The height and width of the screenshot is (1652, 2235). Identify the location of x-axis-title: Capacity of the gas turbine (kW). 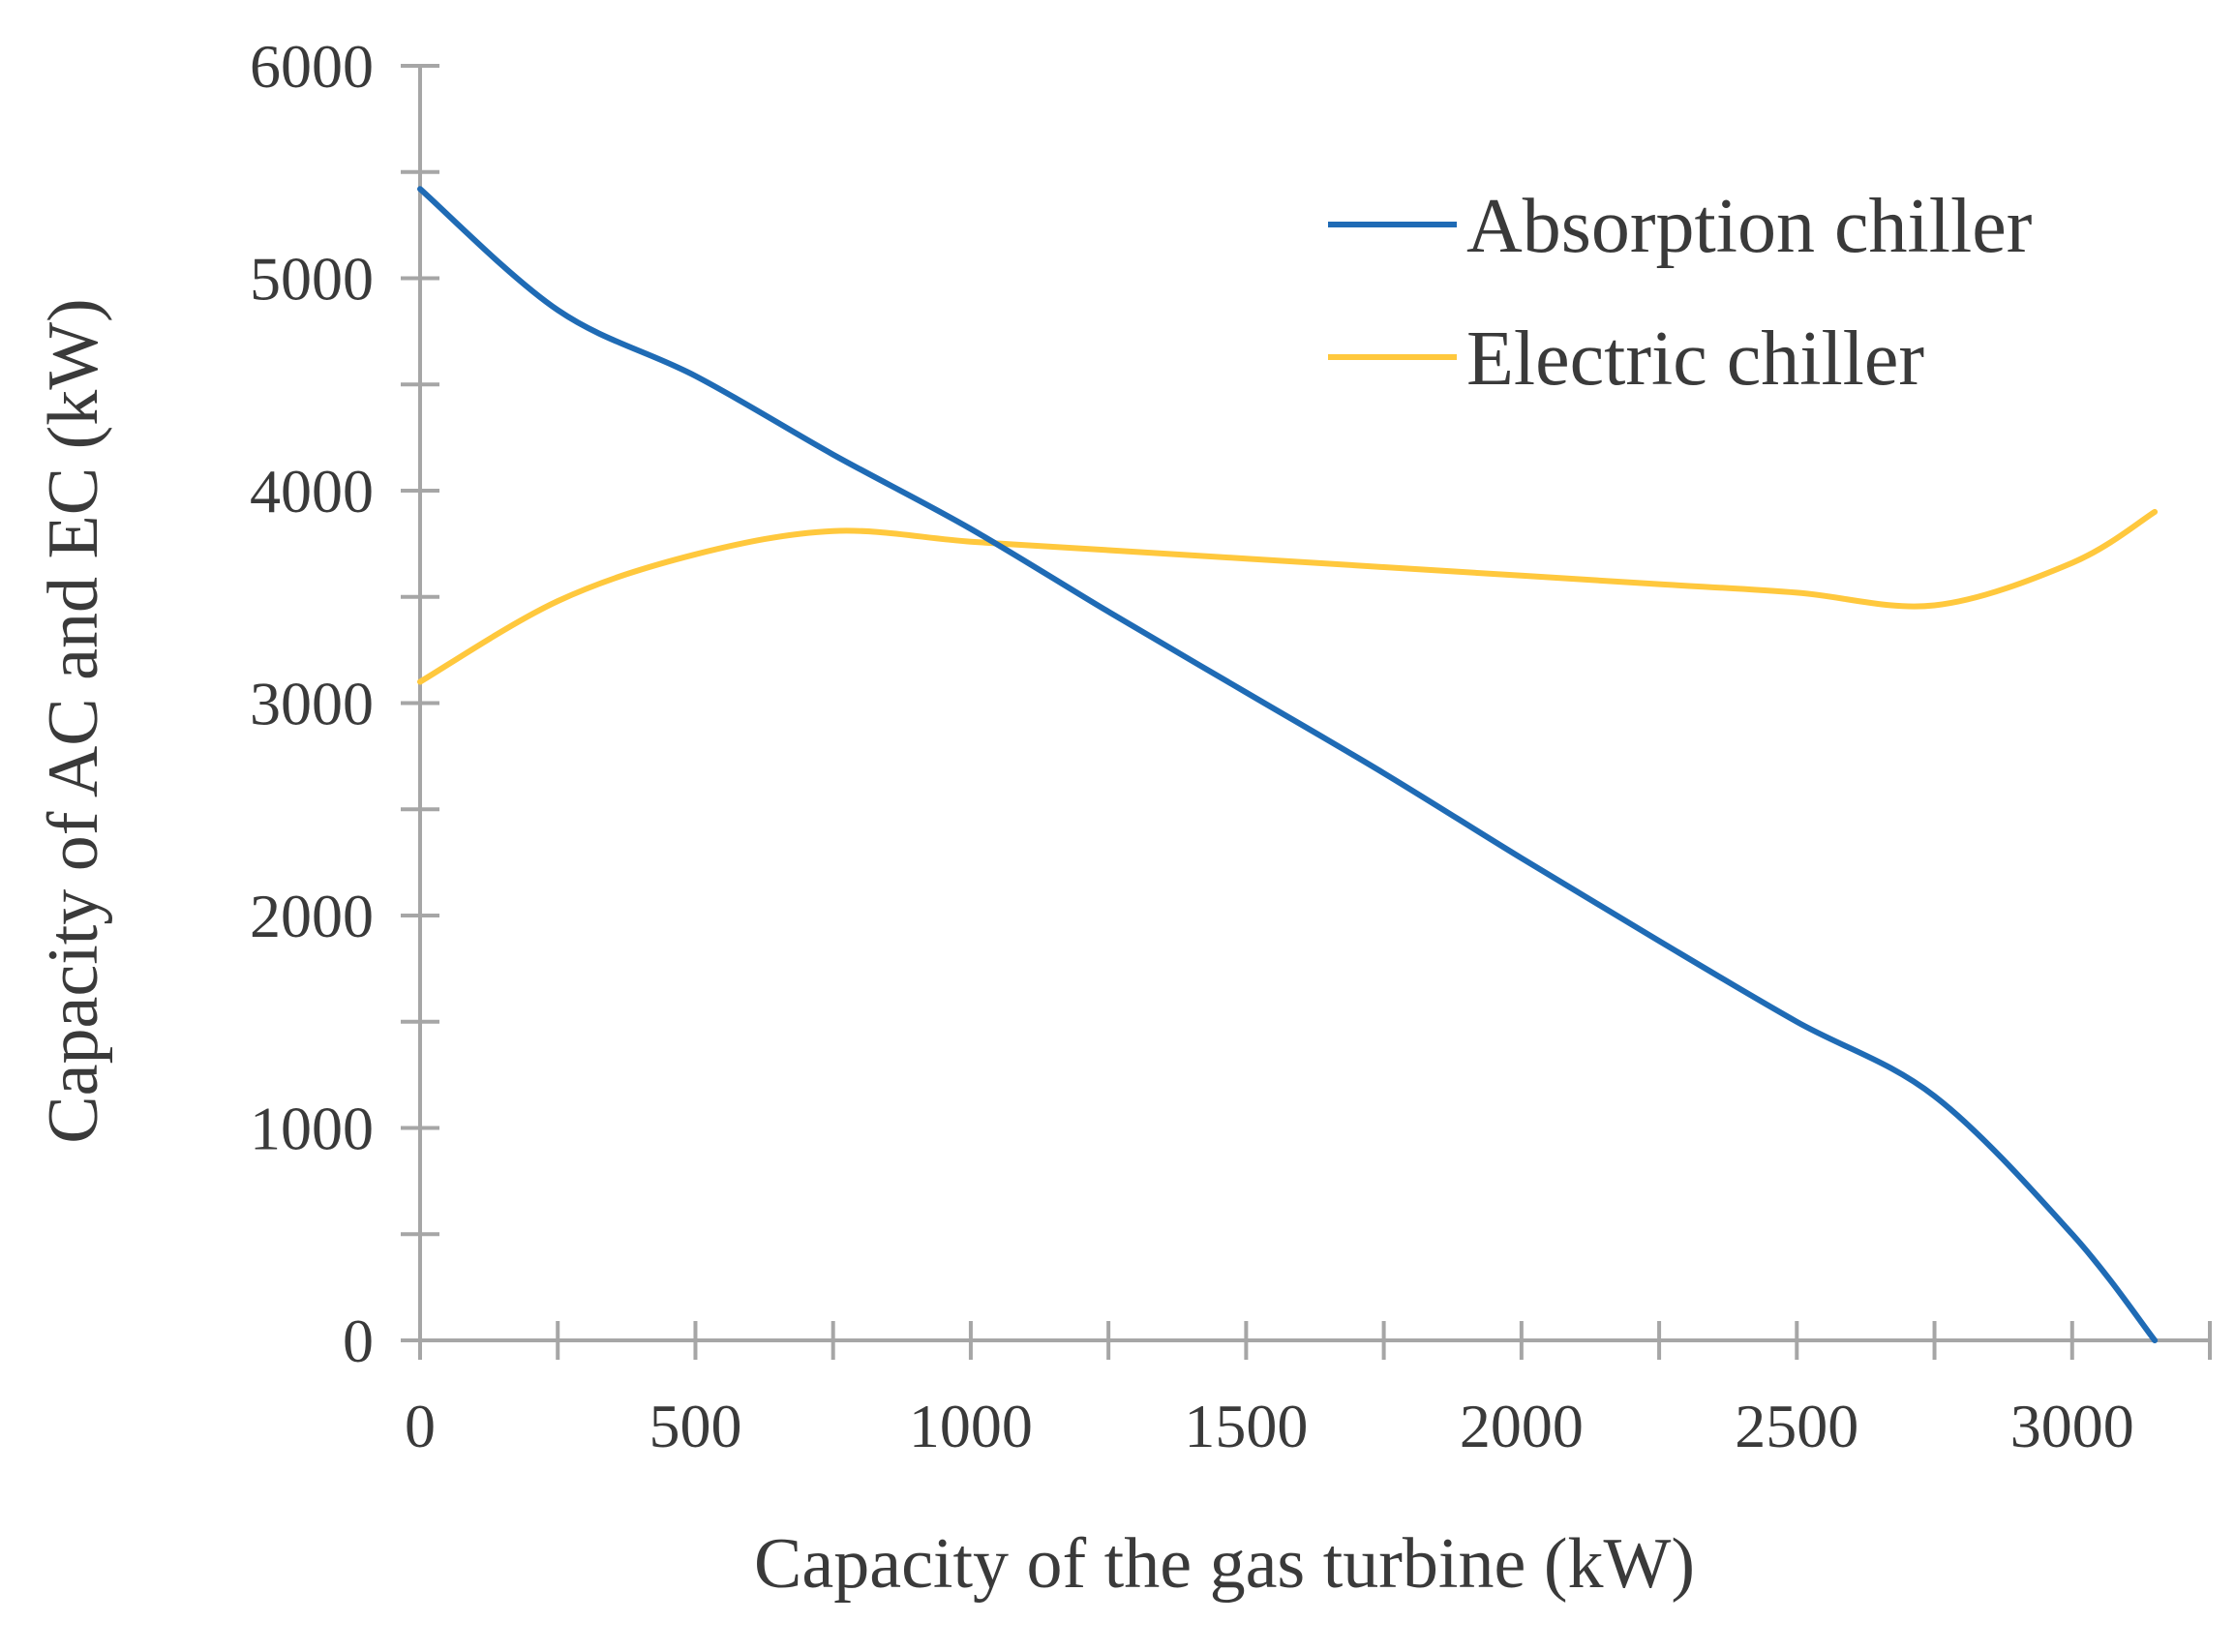
(1224, 1564).